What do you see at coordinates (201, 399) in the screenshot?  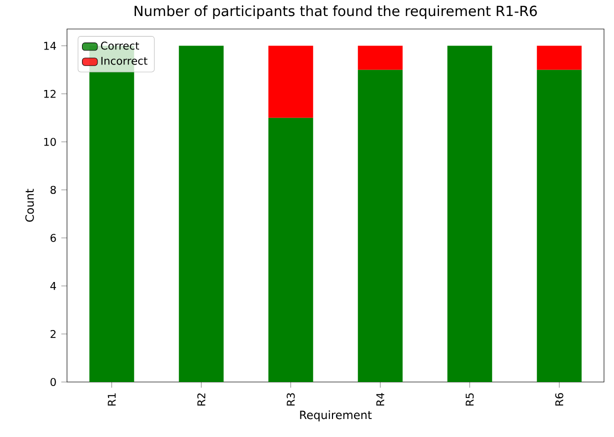 I see `x-tick-label: R2` at bounding box center [201, 399].